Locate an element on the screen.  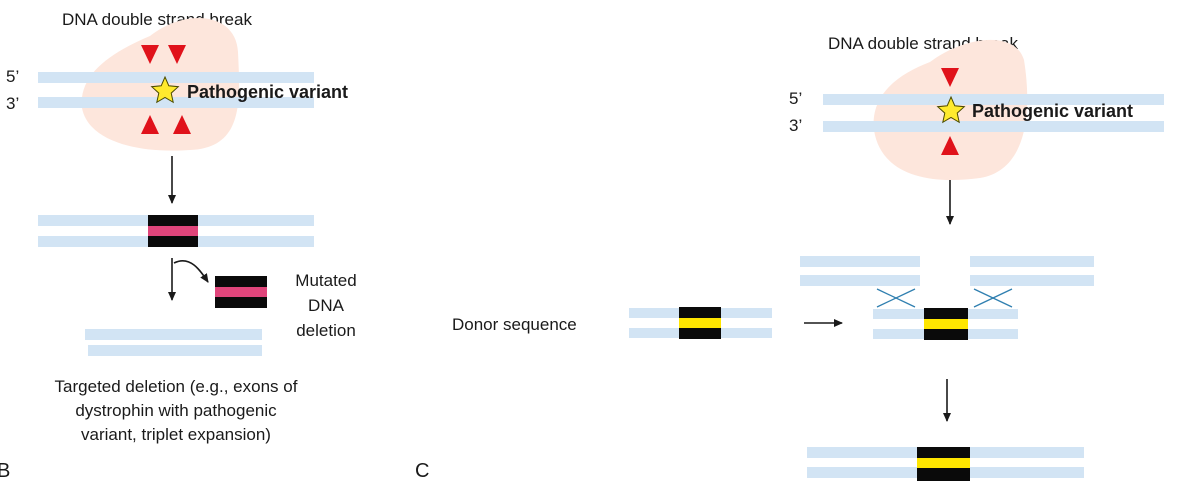
panel-letter-b: B is located at coordinates (5, 470).